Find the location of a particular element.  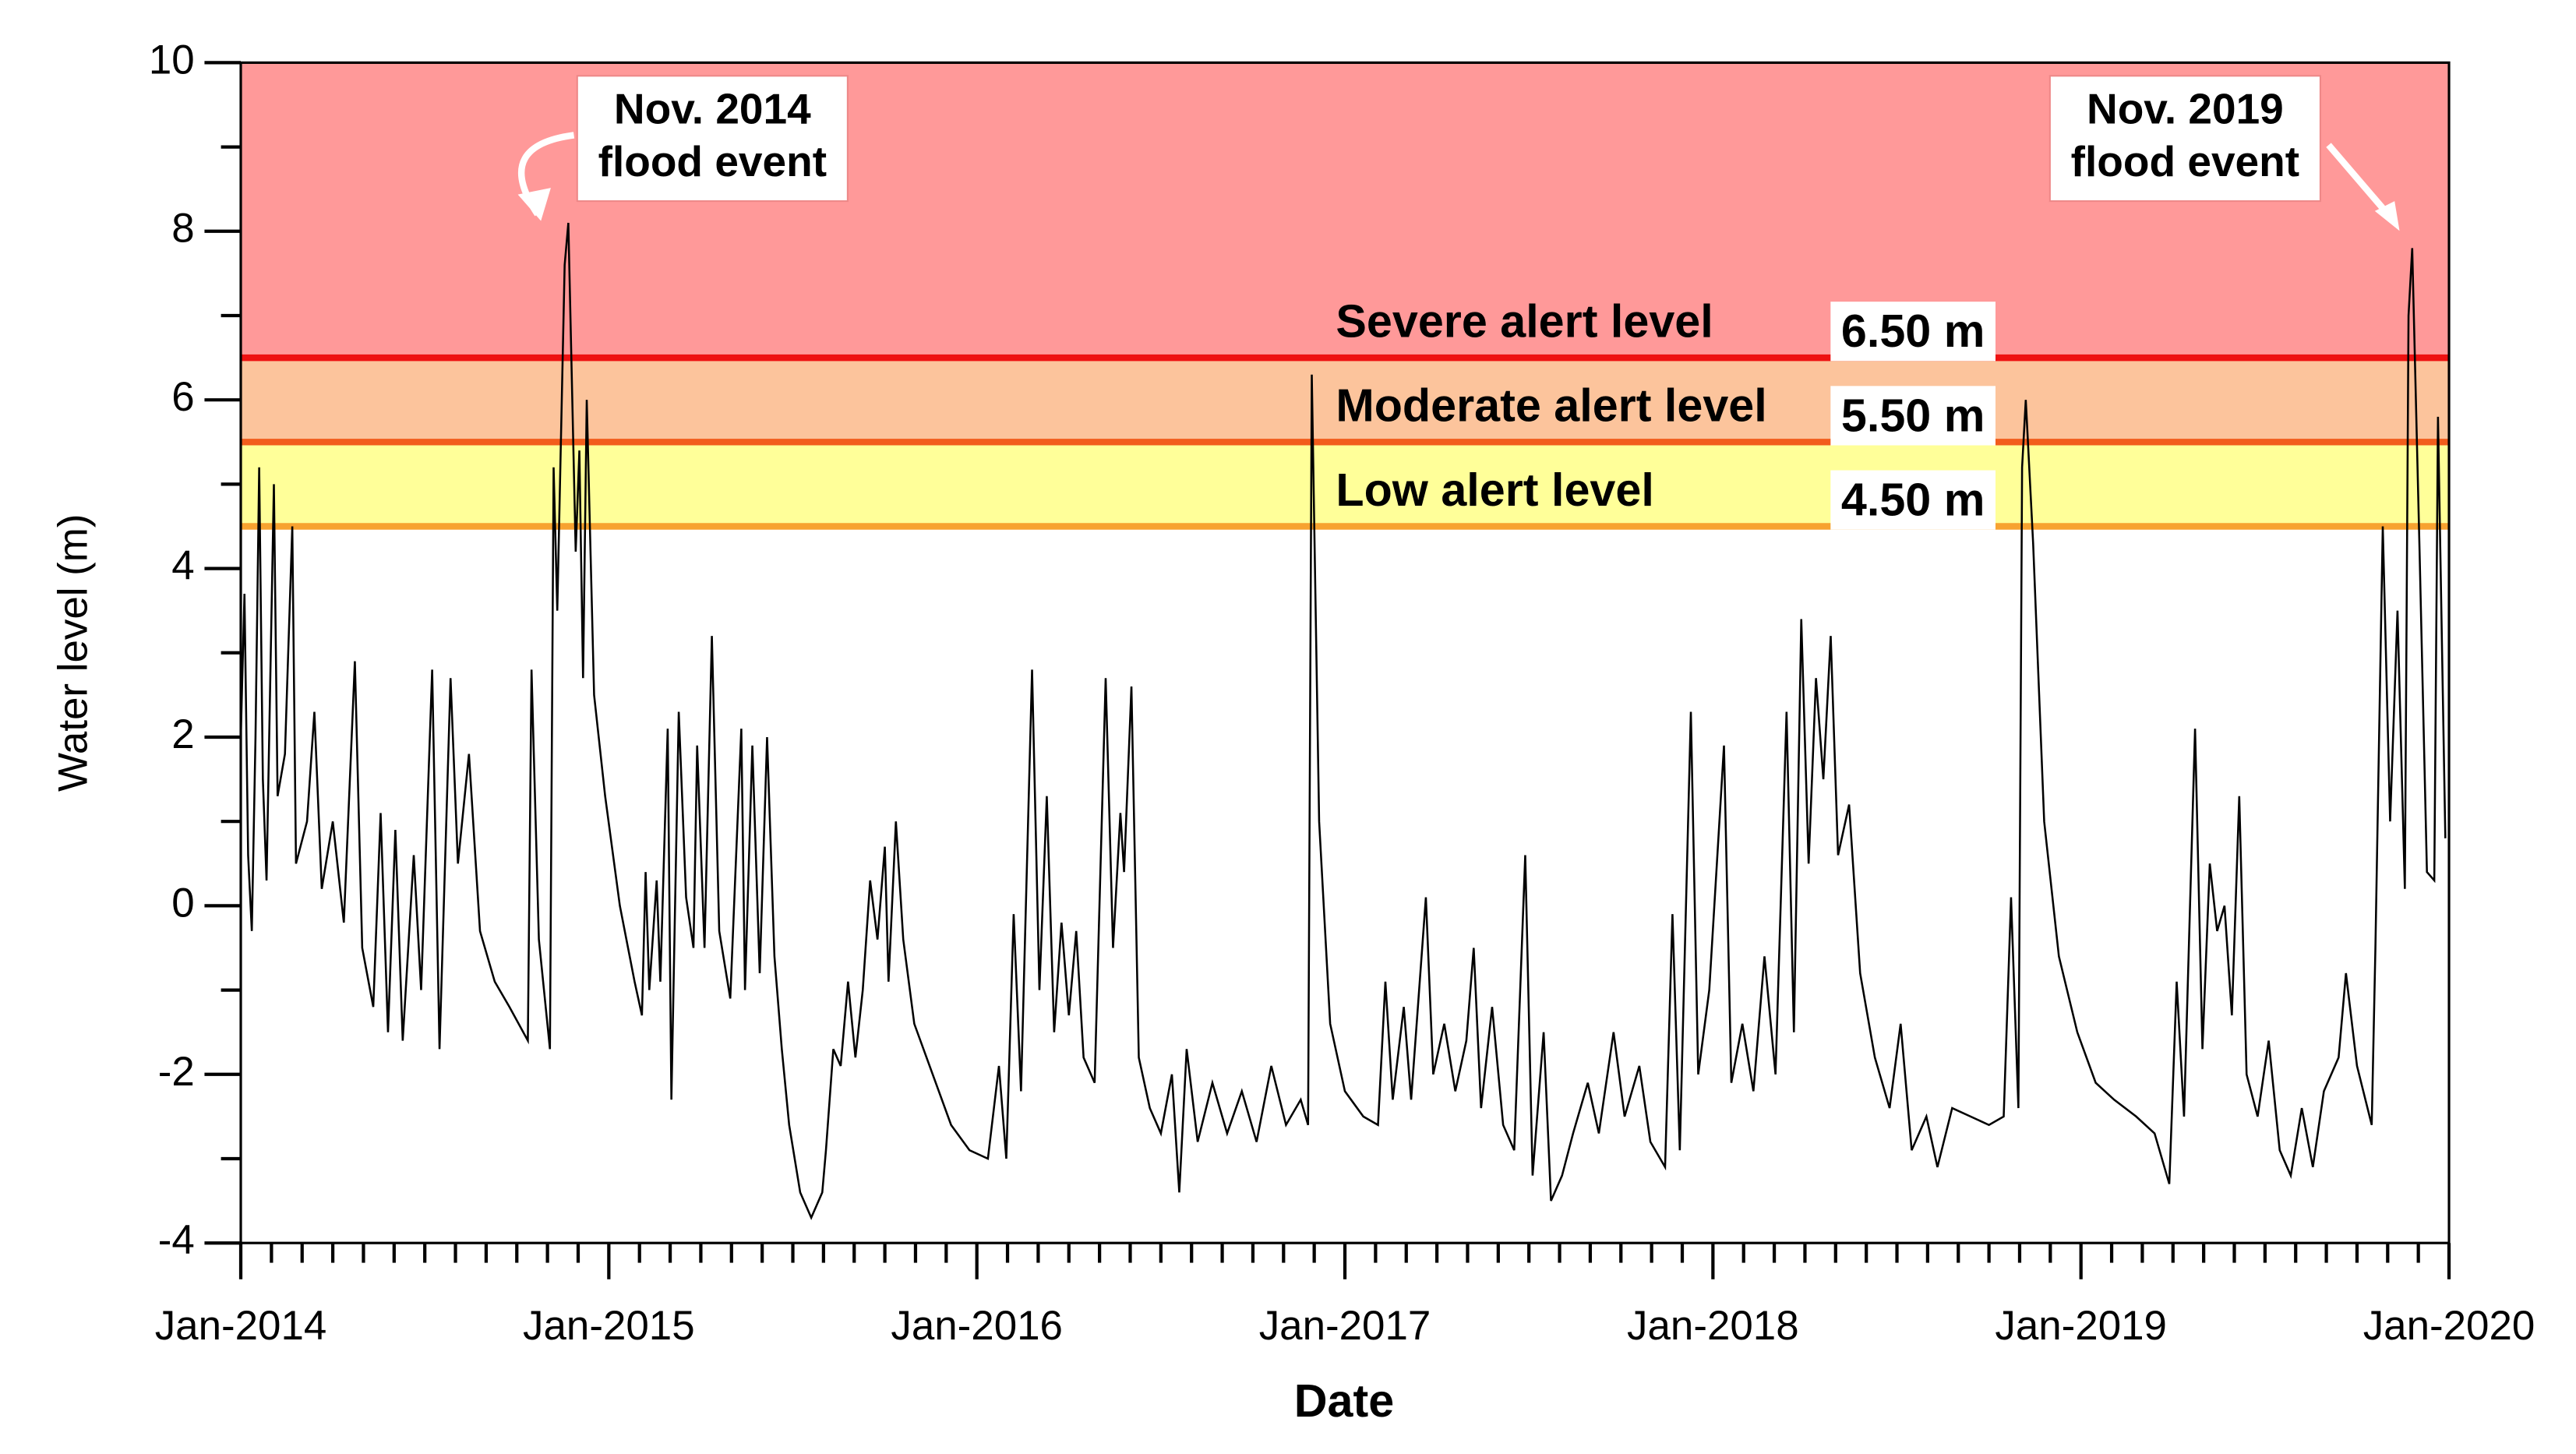

x-tick-label: Jan-2015 is located at coordinates (609, 1326).